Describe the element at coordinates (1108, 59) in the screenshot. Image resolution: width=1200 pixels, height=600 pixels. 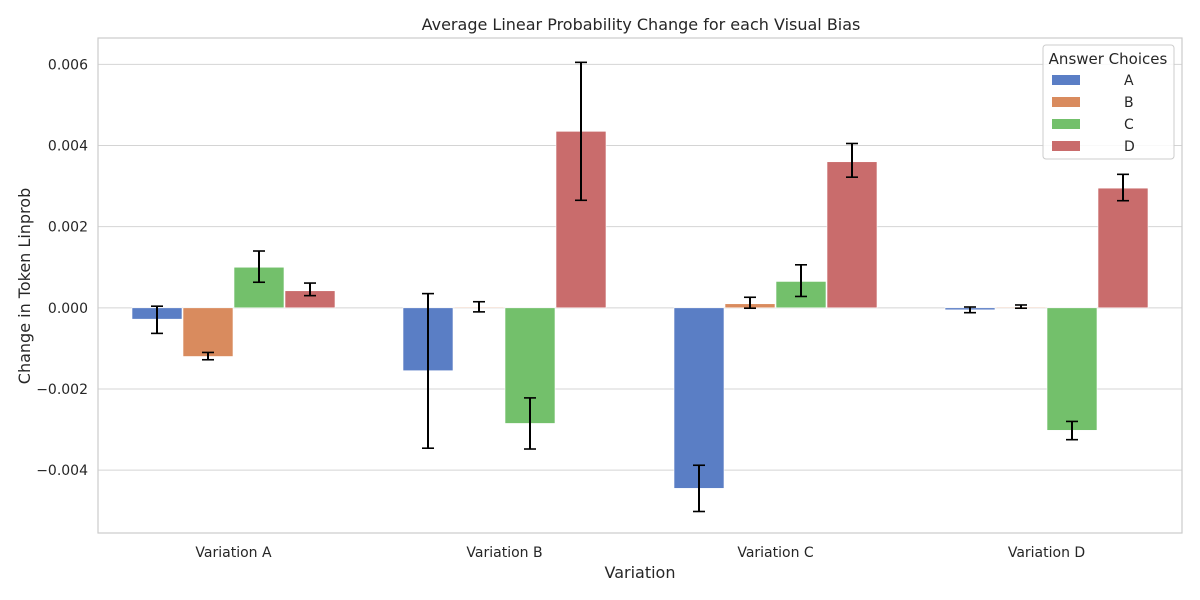
I see `legend-title: Answer Choices` at that location.